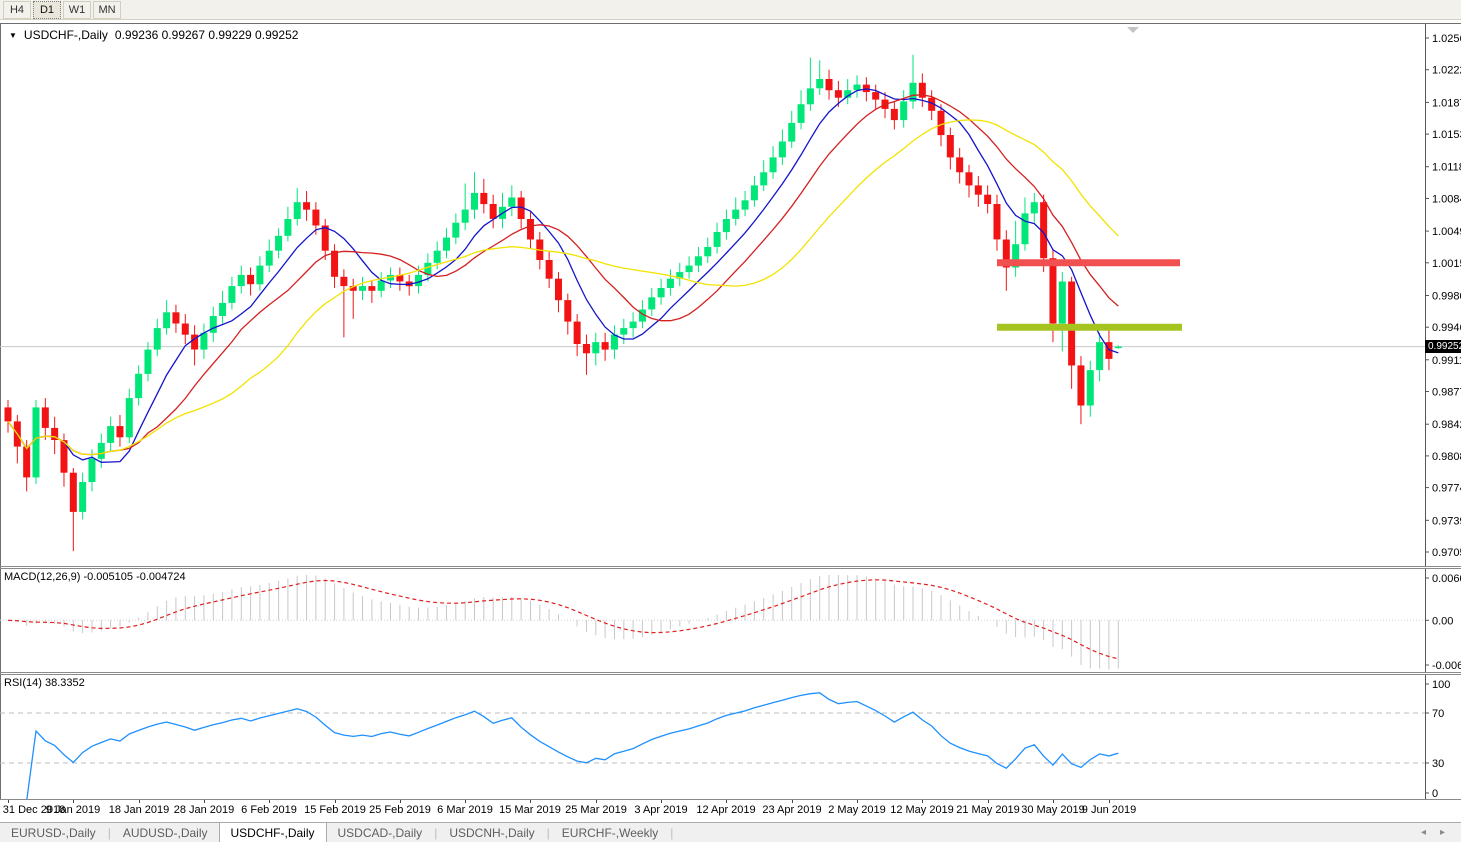 The image size is (1461, 842). I want to click on date-label: 15 Feb 2019, so click(335, 810).